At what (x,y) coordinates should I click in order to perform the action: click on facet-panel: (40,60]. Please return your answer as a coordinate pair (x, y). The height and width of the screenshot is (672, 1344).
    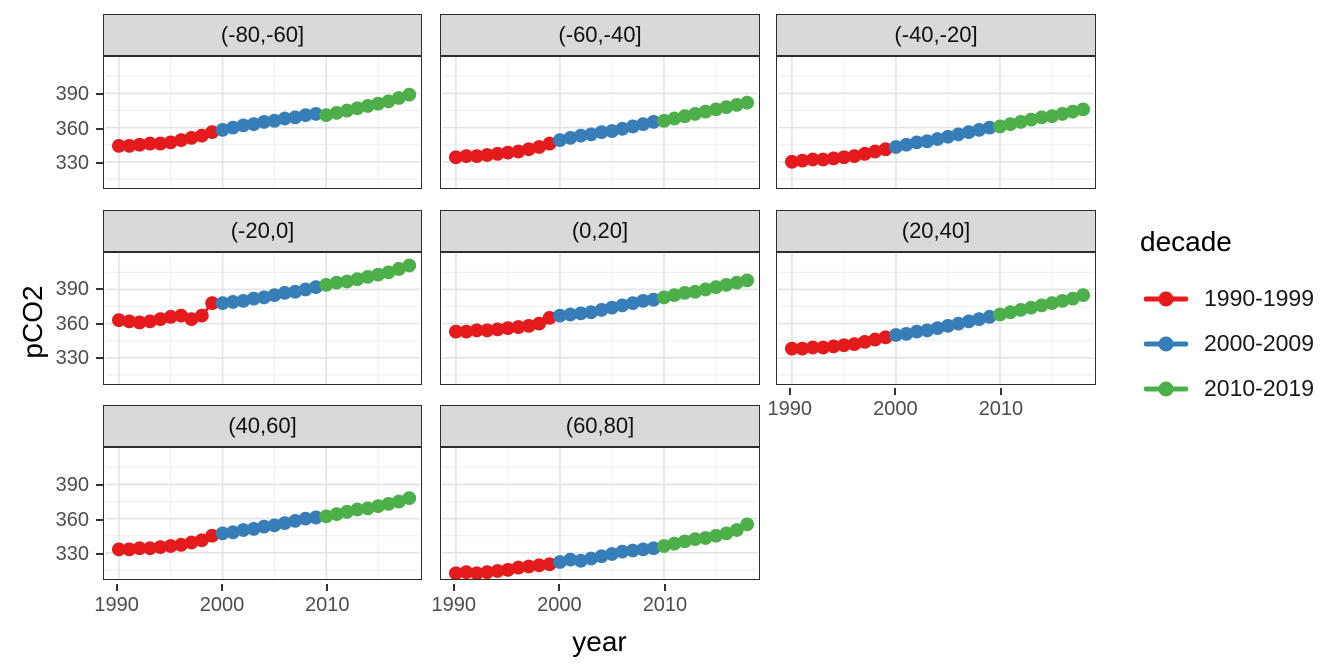
    Looking at the image, I should click on (262, 492).